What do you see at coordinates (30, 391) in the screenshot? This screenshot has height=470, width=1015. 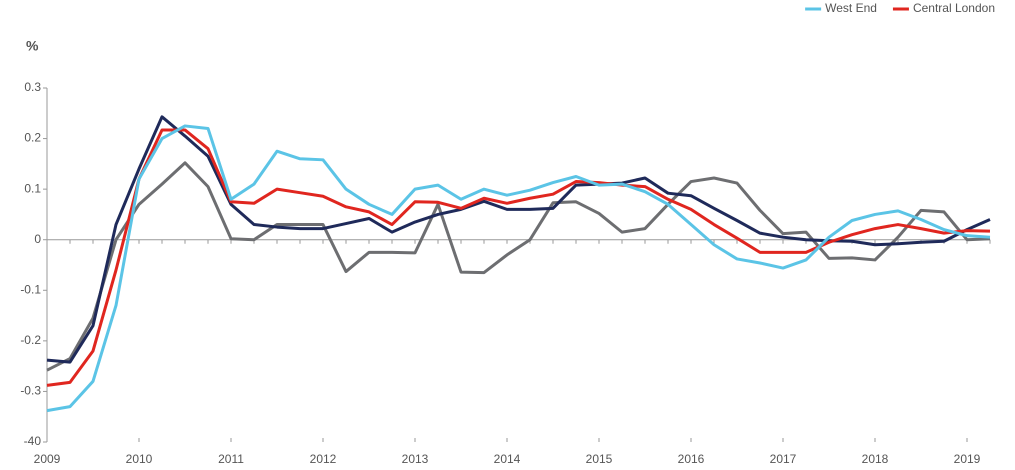 I see `y-tick-label: -0.3` at bounding box center [30, 391].